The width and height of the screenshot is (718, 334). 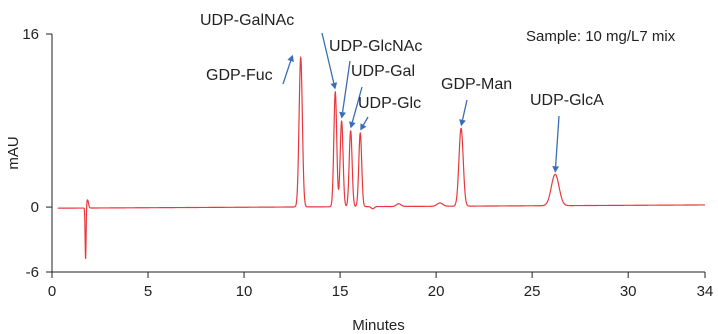 What do you see at coordinates (389, 103) in the screenshot?
I see `peak-label: UDP-Glc` at bounding box center [389, 103].